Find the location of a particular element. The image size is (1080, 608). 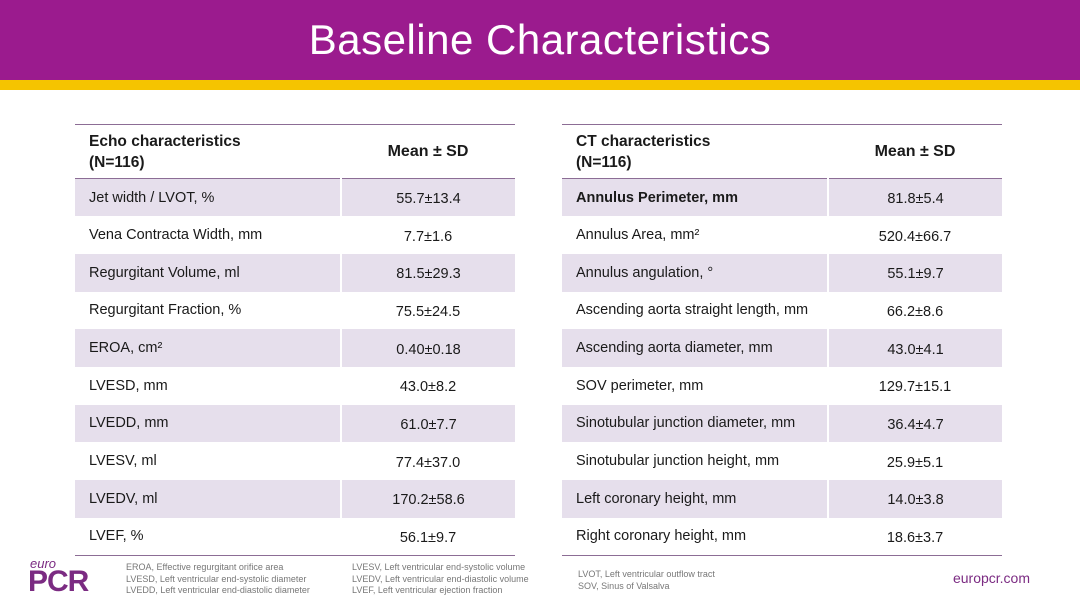

echo-row-value: 56.1±9.7 is located at coordinates (428, 536).